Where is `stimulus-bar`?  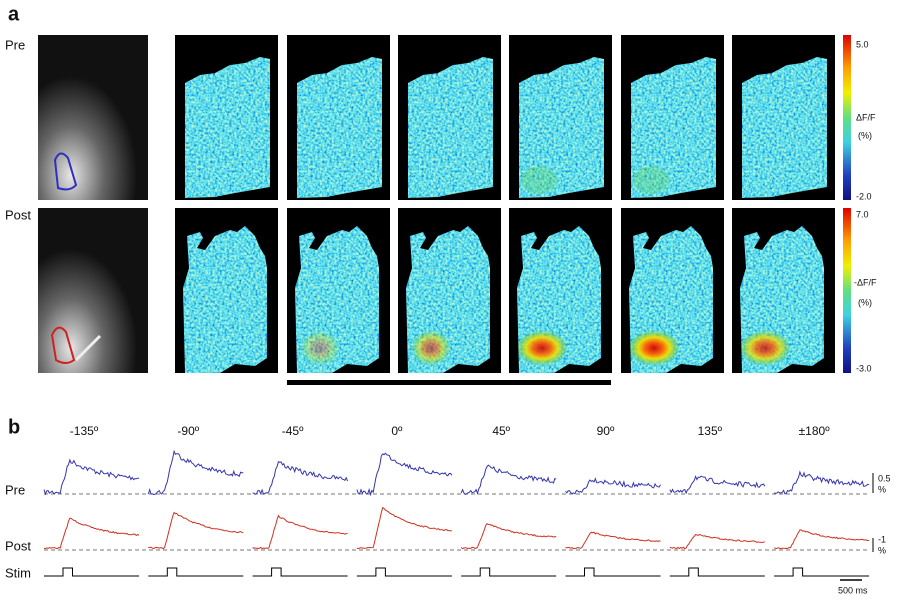 stimulus-bar is located at coordinates (449, 382).